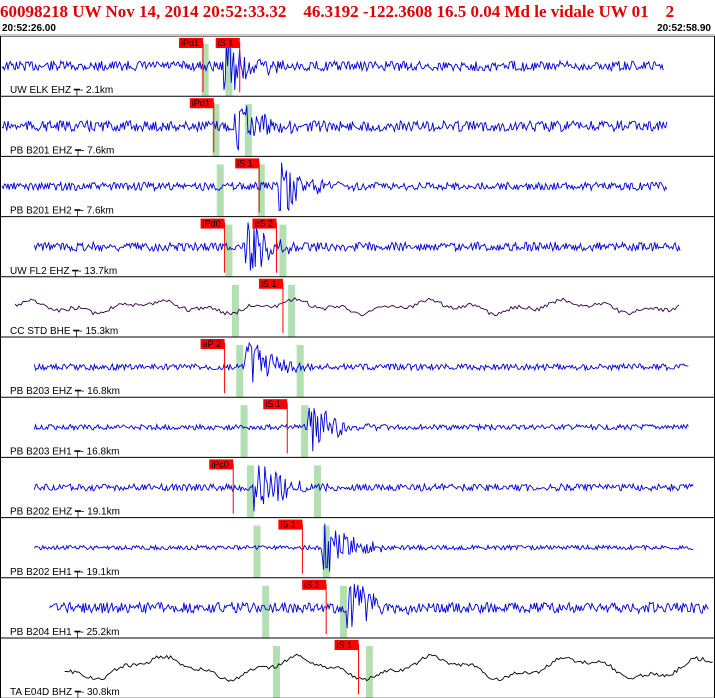 The width and height of the screenshot is (715, 698). Describe the element at coordinates (65, 512) in the screenshot. I see `station-label: PB B202 EHZ ┯- 19.1km` at that location.